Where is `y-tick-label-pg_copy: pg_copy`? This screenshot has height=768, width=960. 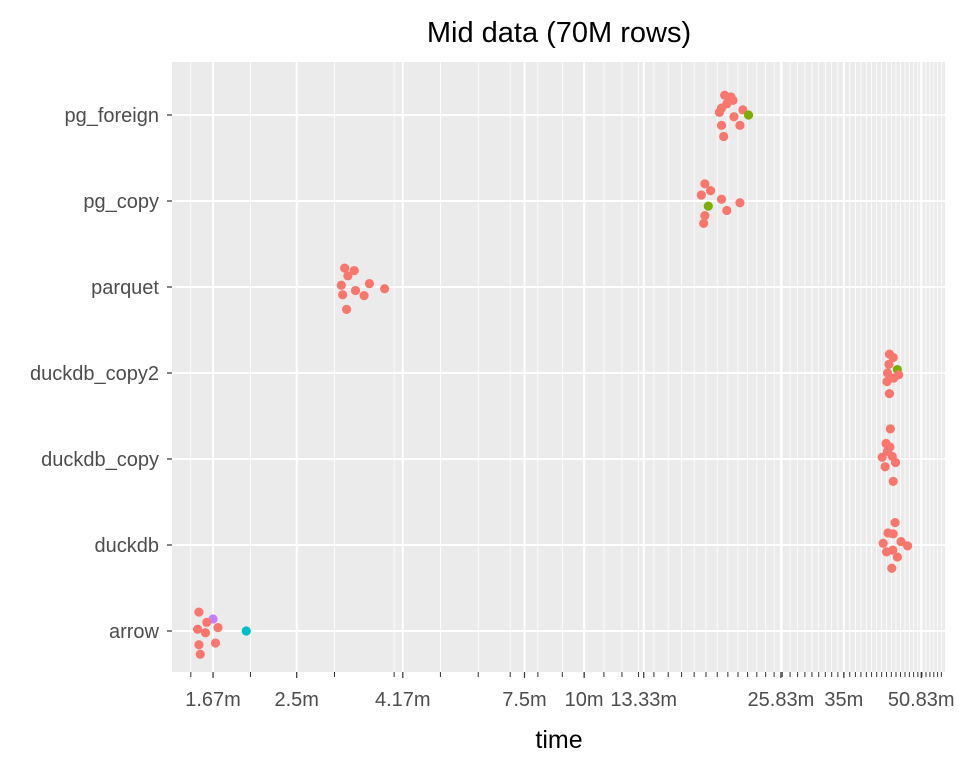
y-tick-label-pg_copy: pg_copy is located at coordinates (121, 202).